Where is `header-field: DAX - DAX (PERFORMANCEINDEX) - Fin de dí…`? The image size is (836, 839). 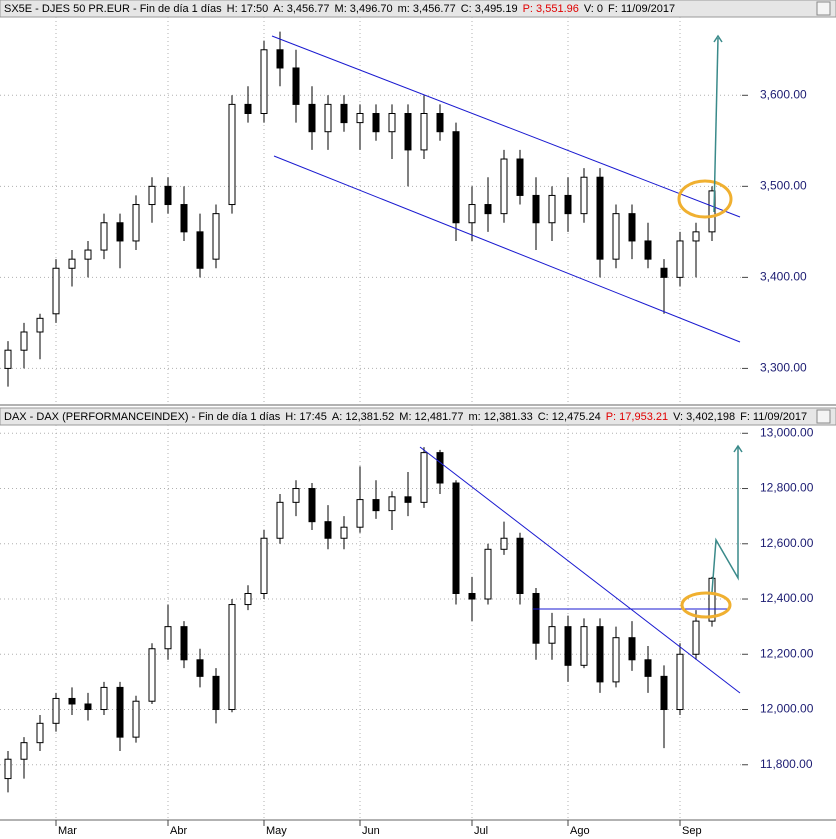
header-field: DAX - DAX (PERFORMANCEINDEX) - Fin de dí… is located at coordinates (142, 417).